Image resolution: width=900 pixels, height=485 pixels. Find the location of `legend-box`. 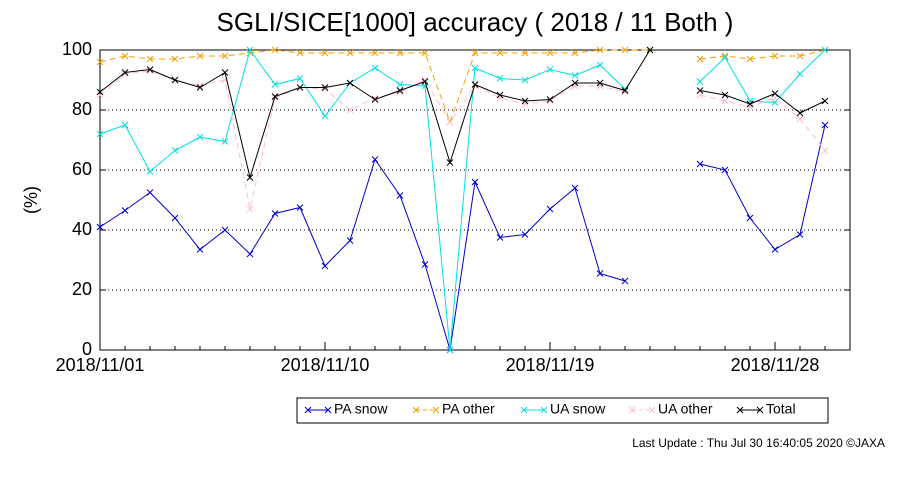

legend-box is located at coordinates (562, 410).